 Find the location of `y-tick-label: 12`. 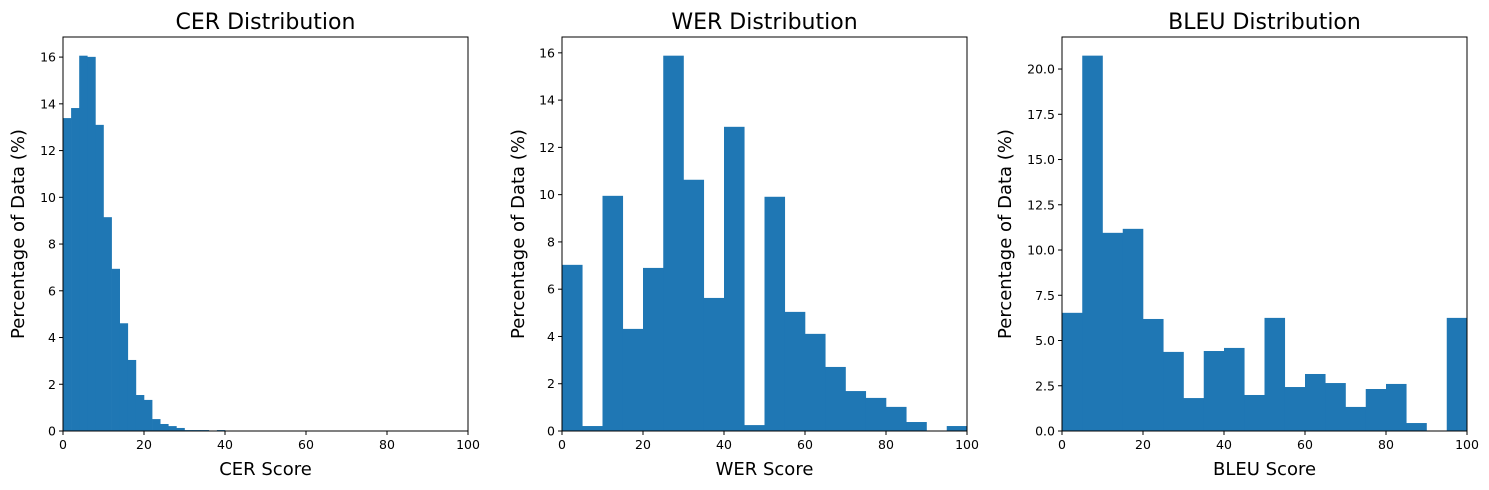

y-tick-label: 12 is located at coordinates (48, 150).